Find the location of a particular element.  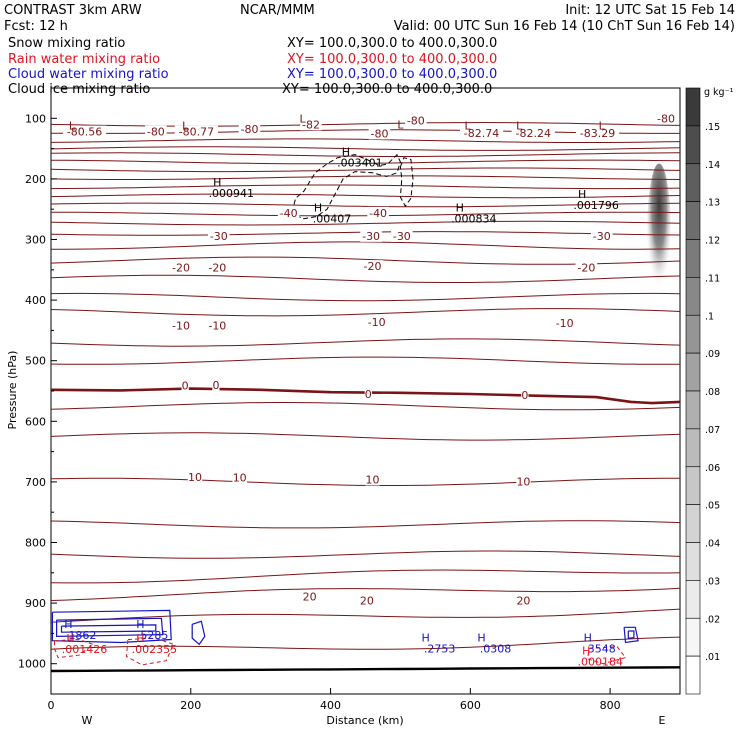

maximum-value-label: .000834 is located at coordinates (474, 218).